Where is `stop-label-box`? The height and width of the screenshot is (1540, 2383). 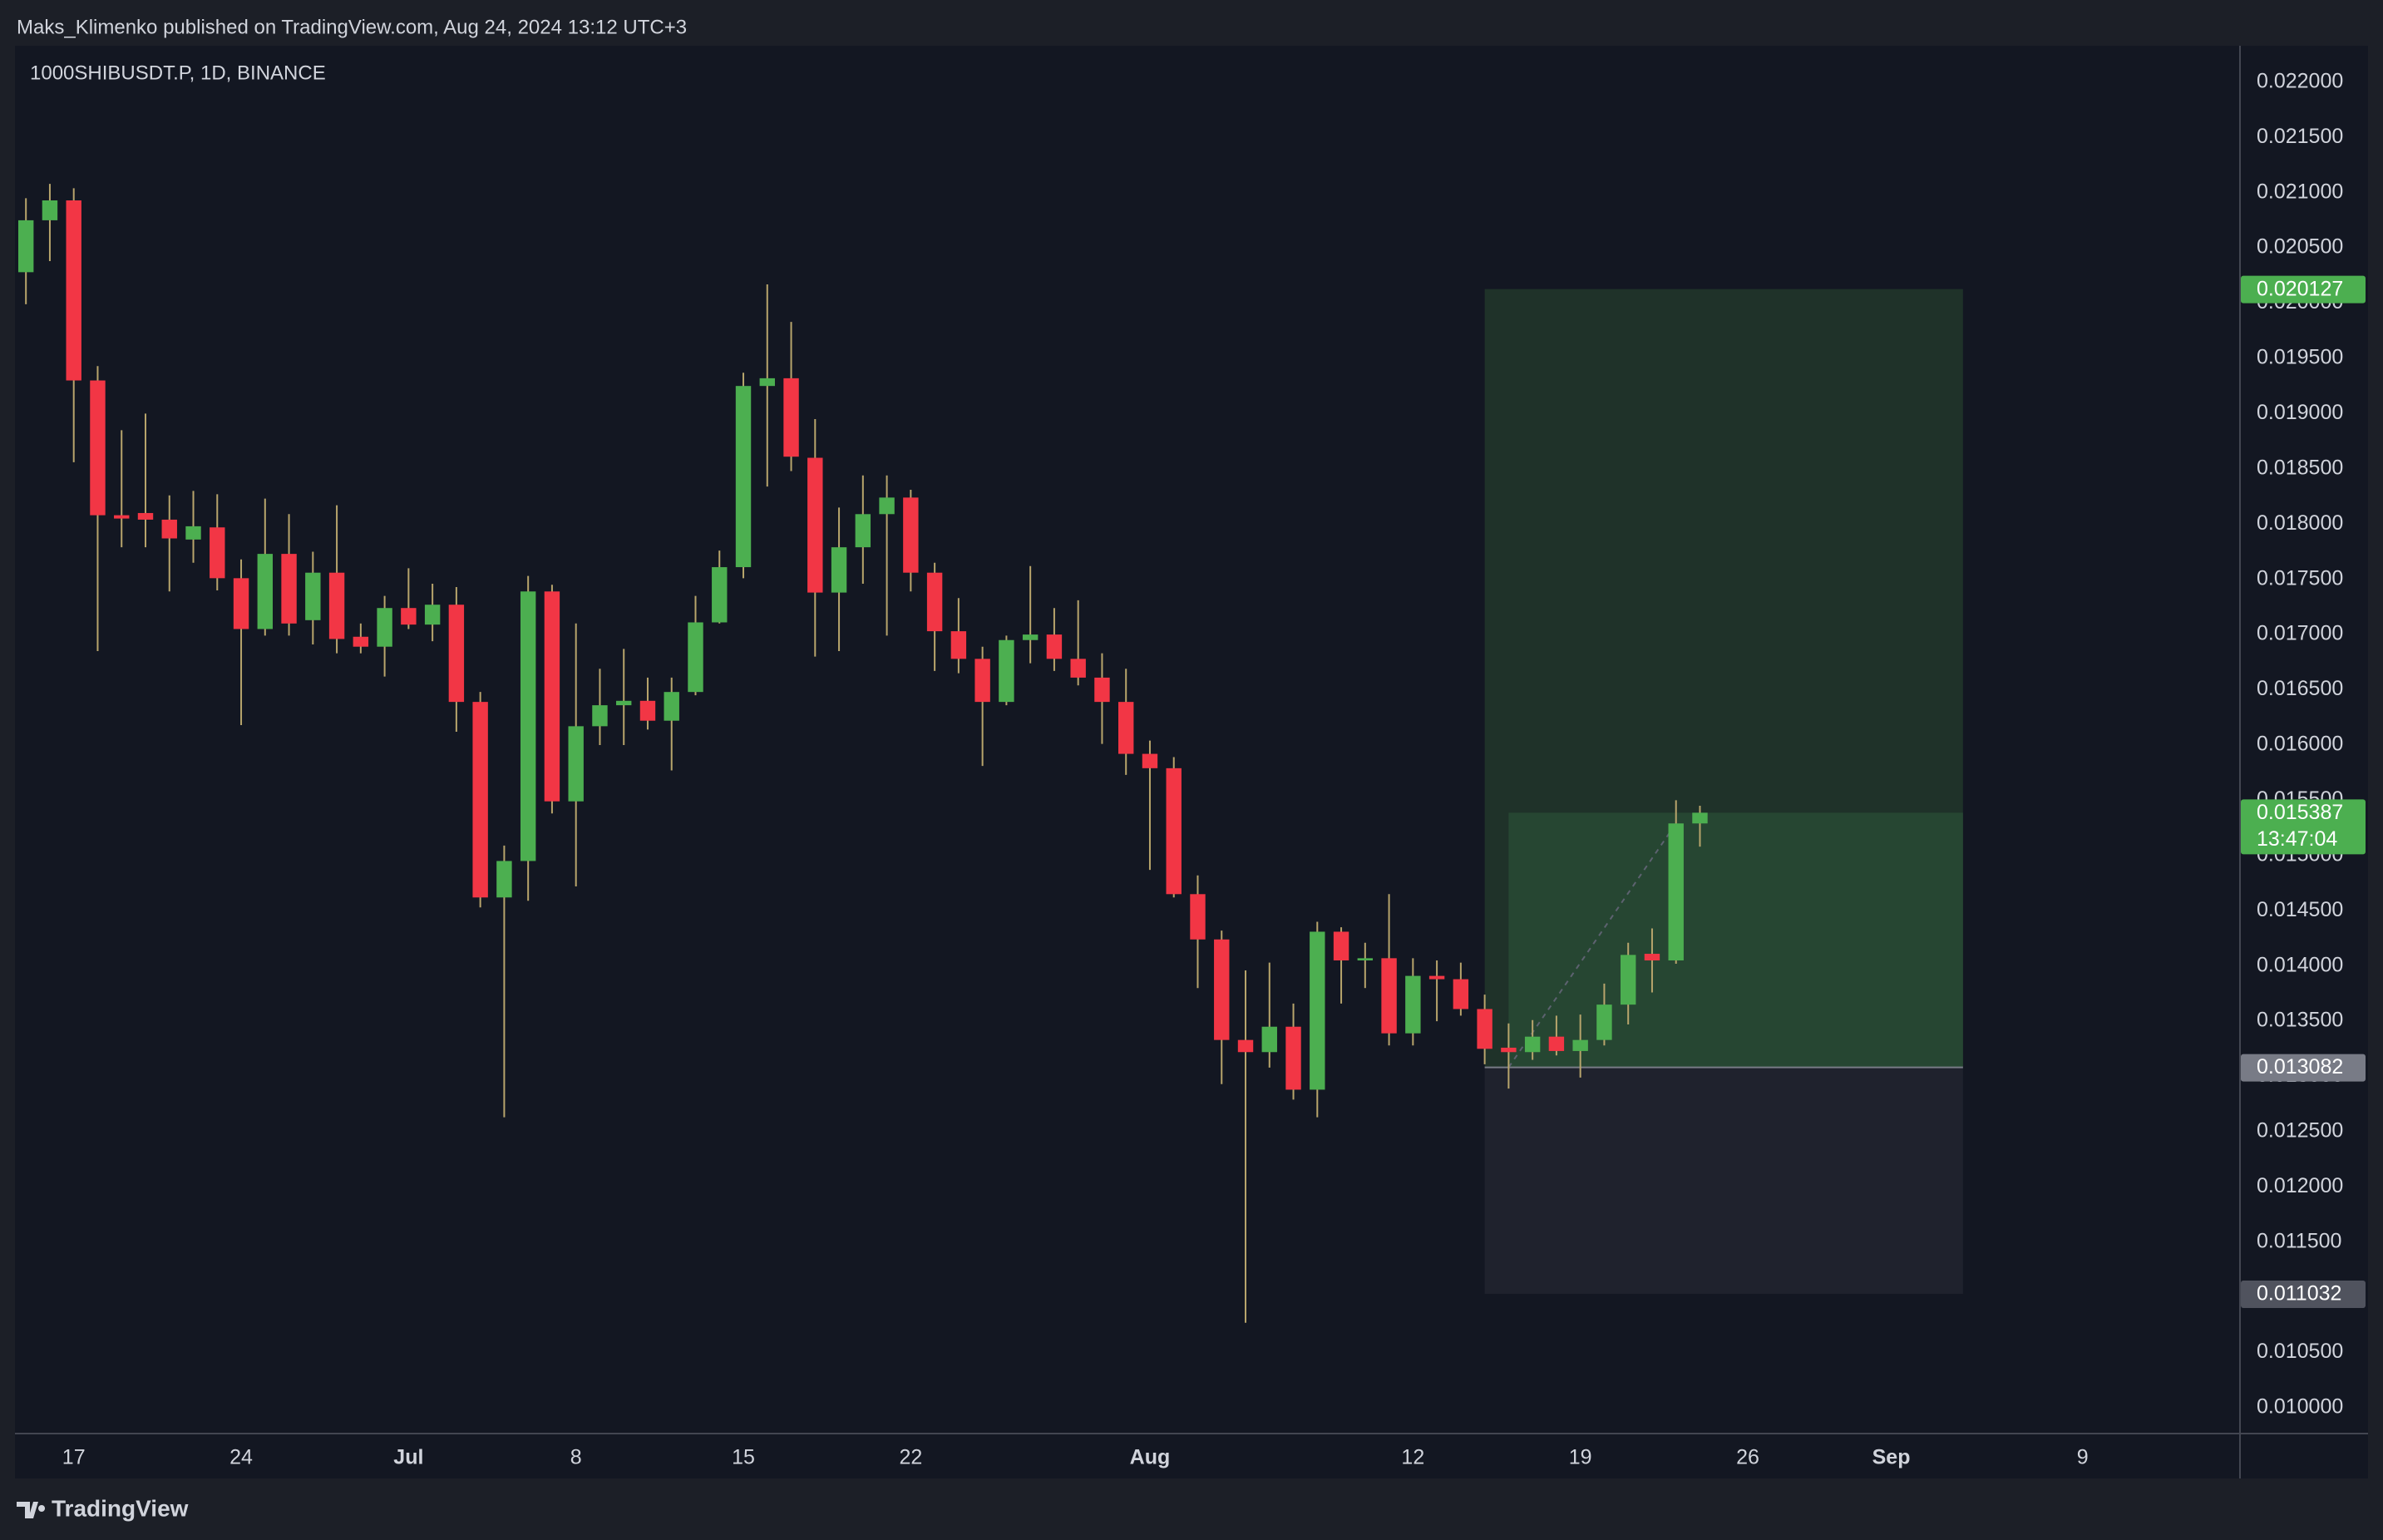 stop-label-box is located at coordinates (2303, 1294).